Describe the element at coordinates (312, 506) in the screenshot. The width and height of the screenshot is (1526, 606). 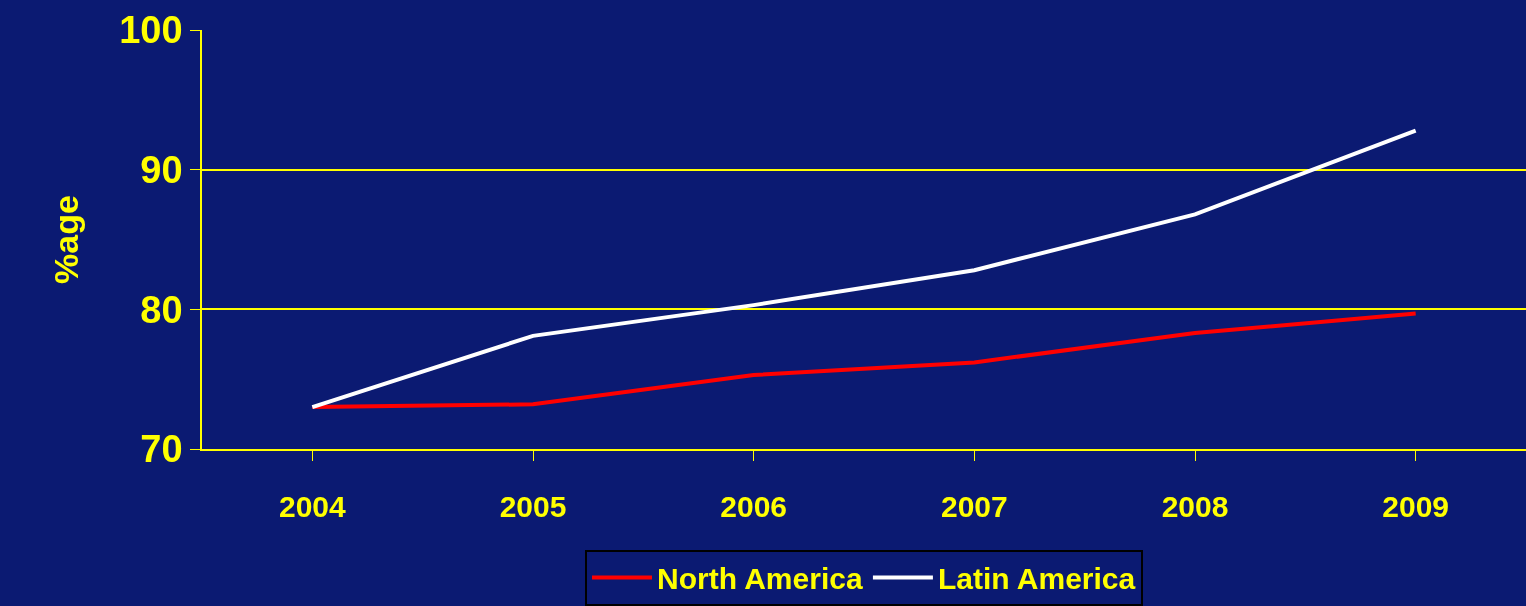
I see `x-tick-label: 2004` at that location.